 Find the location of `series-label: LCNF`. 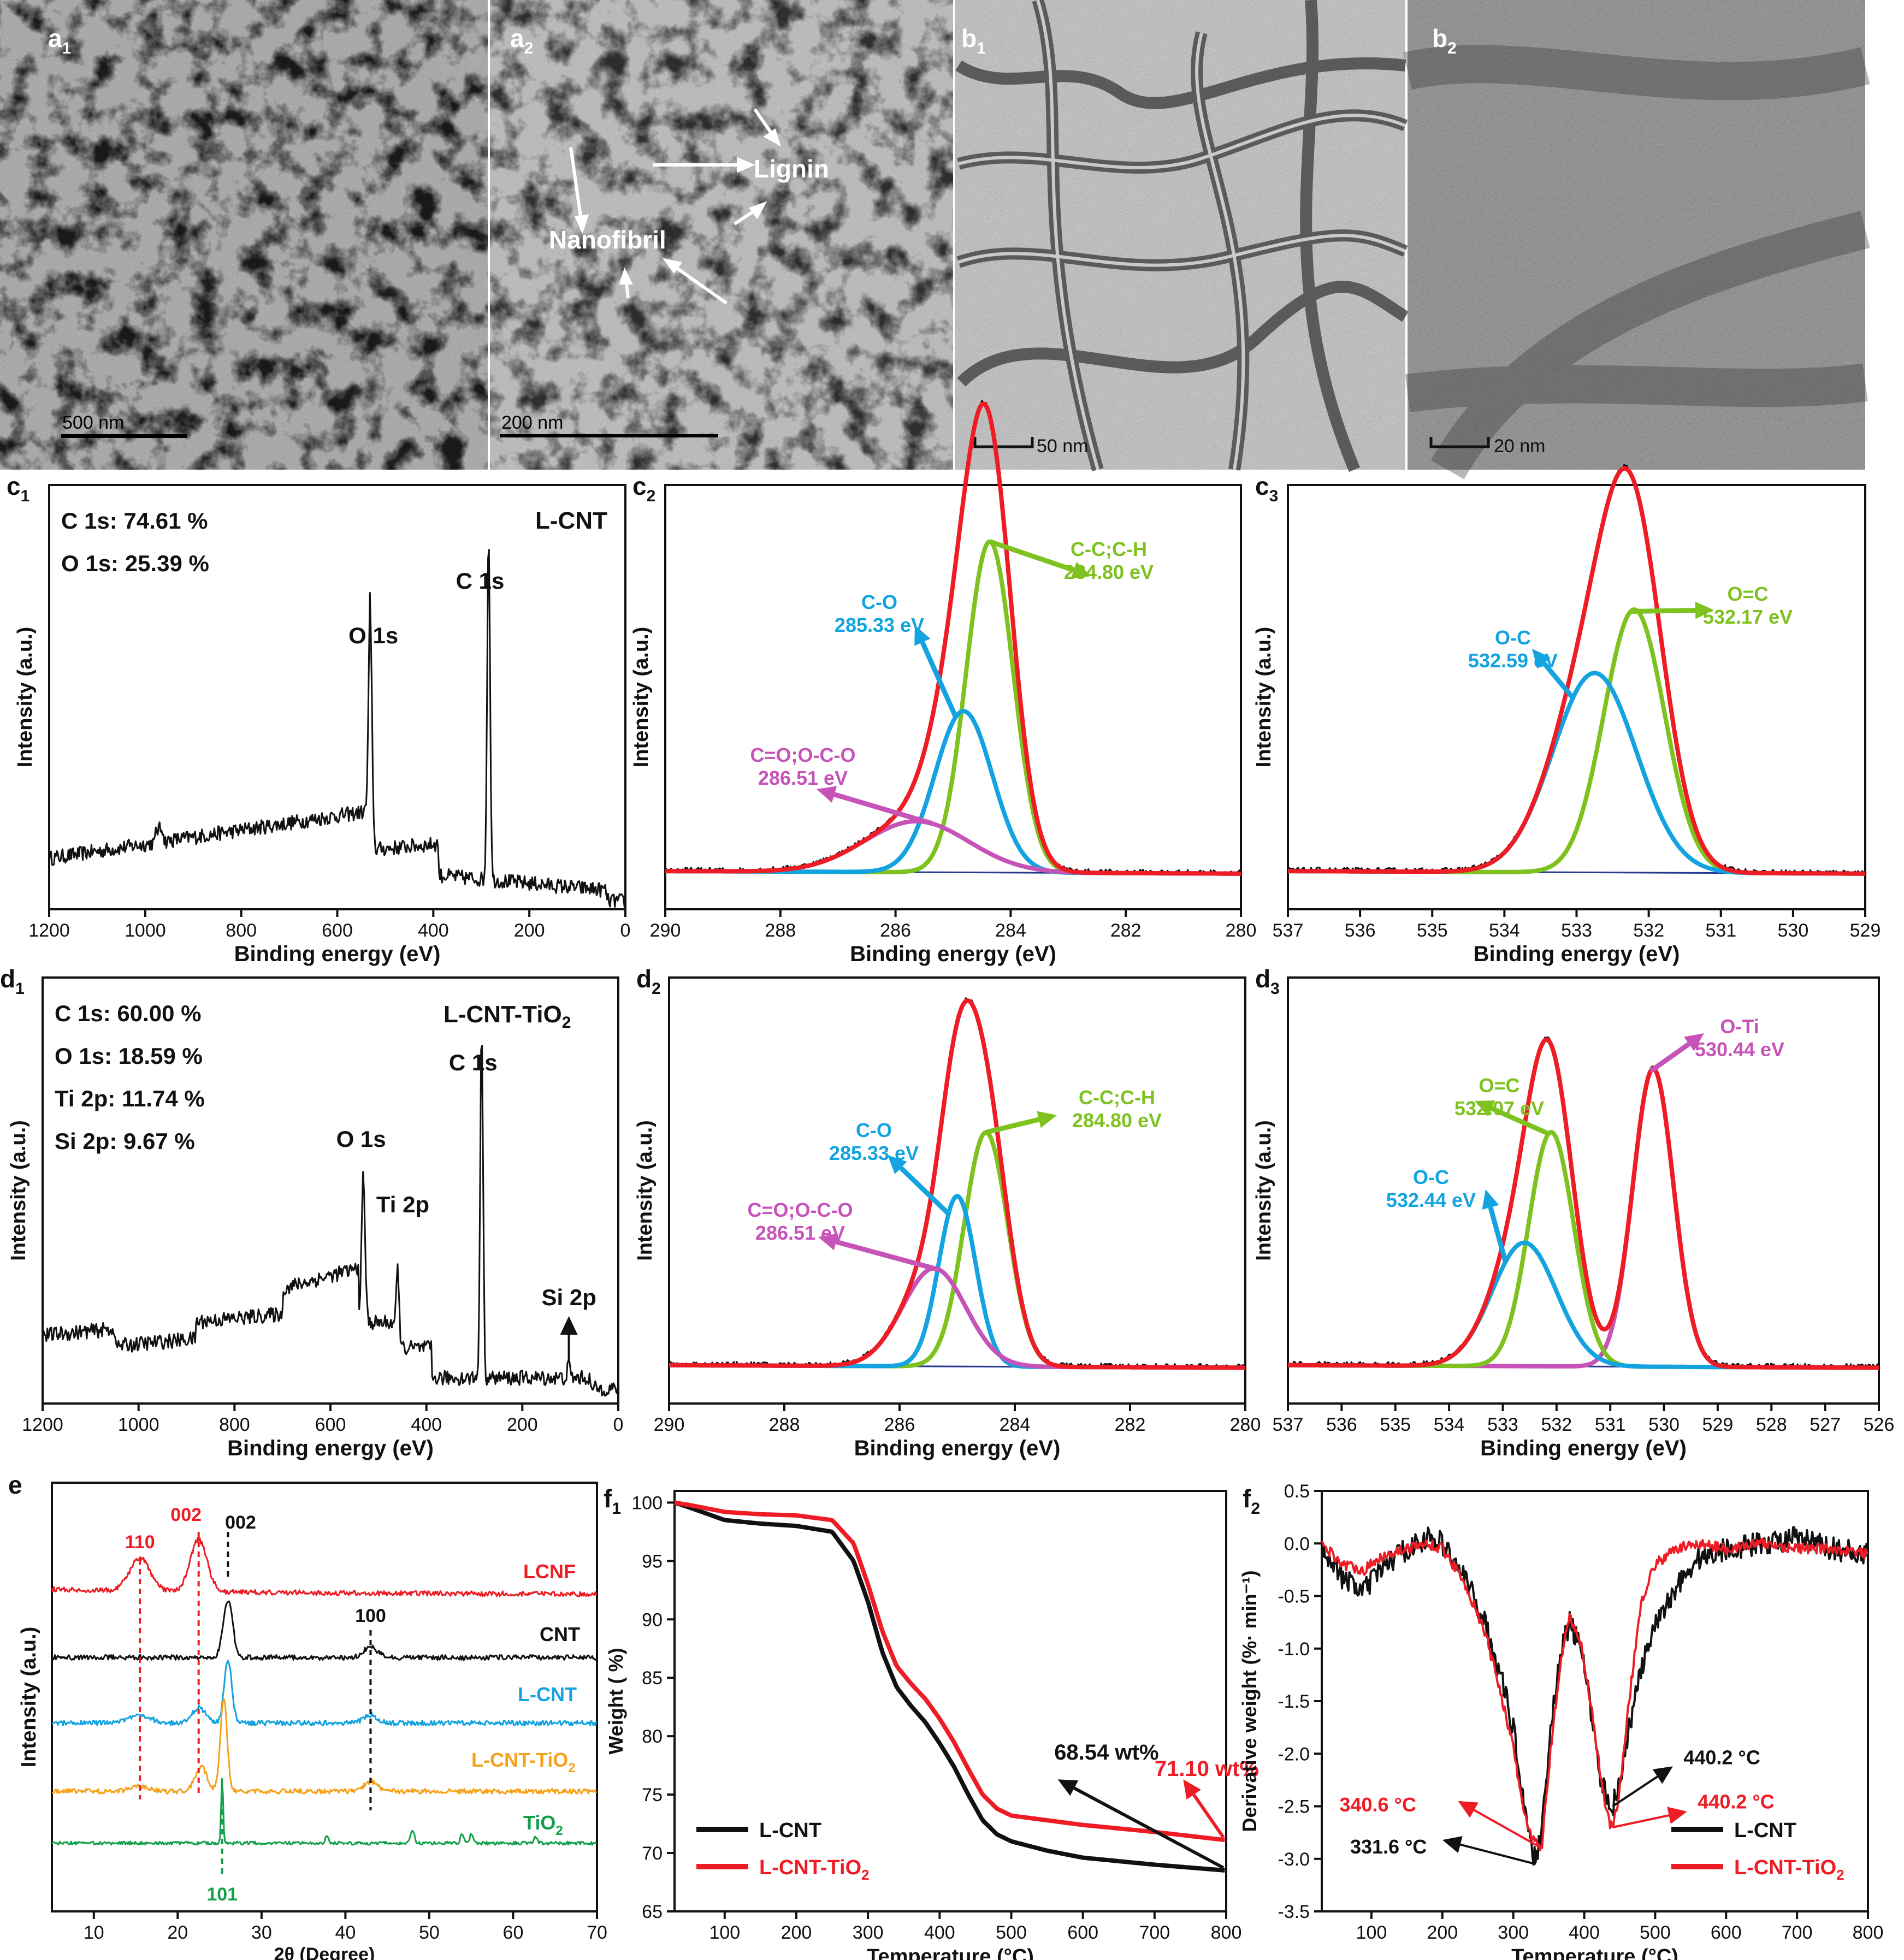

series-label: LCNF is located at coordinates (549, 1571).